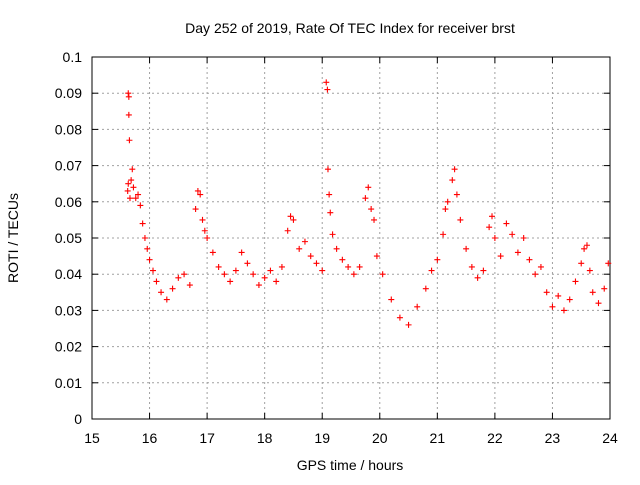 The image size is (640, 485). What do you see at coordinates (92, 438) in the screenshot?
I see `x-tick-label: 15` at bounding box center [92, 438].